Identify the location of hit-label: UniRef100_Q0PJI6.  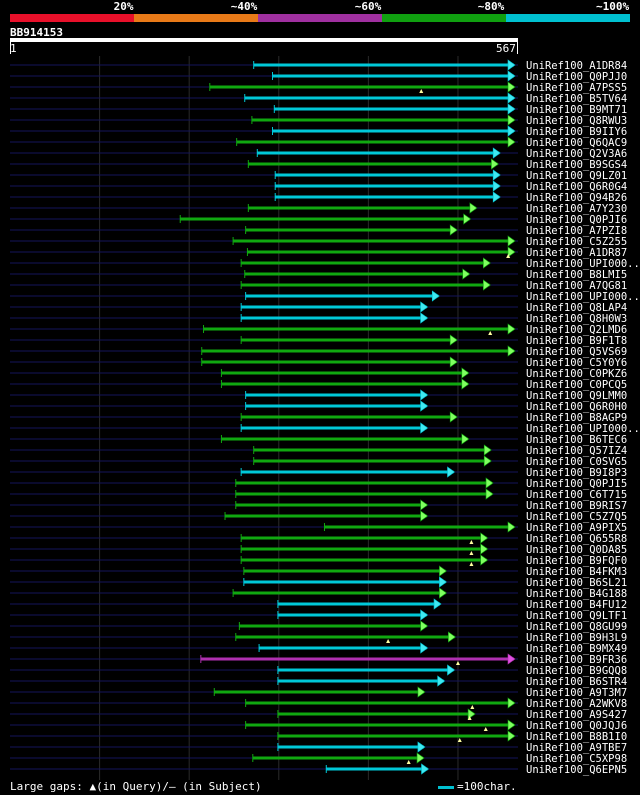
(576, 220).